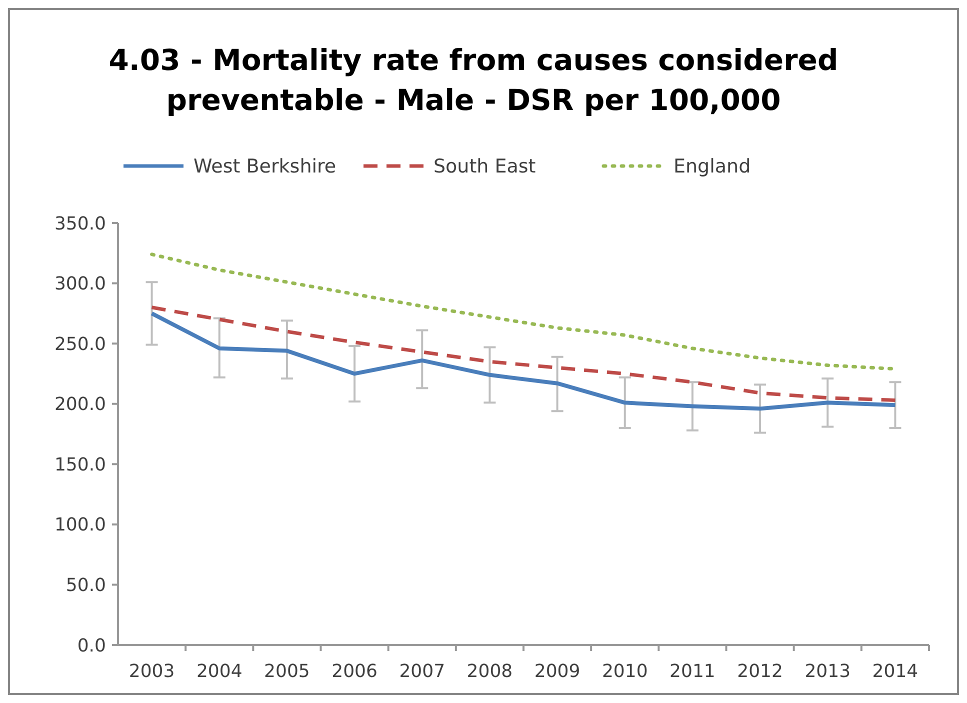  I want to click on y-tick-label: 250.0, so click(80, 344).